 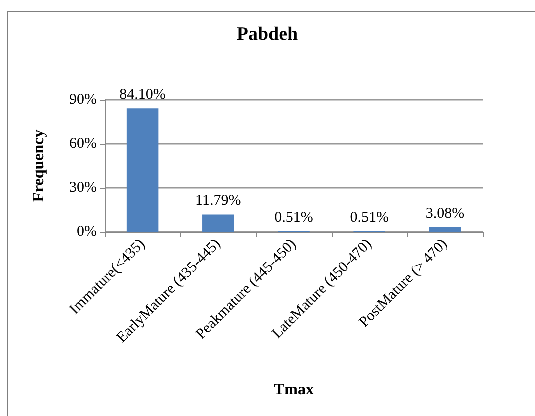 I want to click on y-tick-label: 60%, so click(x=83, y=144).